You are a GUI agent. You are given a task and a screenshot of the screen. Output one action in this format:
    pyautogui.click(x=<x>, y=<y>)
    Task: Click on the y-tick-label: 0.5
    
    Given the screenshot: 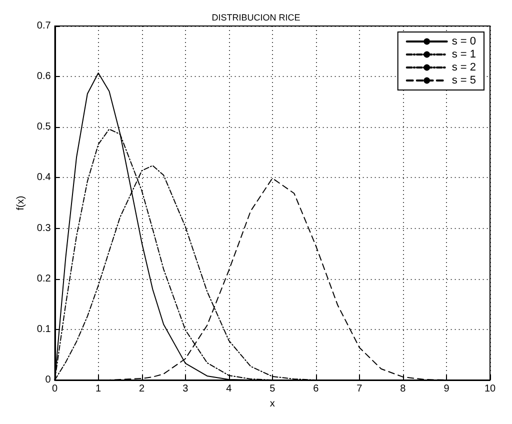 What is the action you would take?
    pyautogui.click(x=44, y=127)
    